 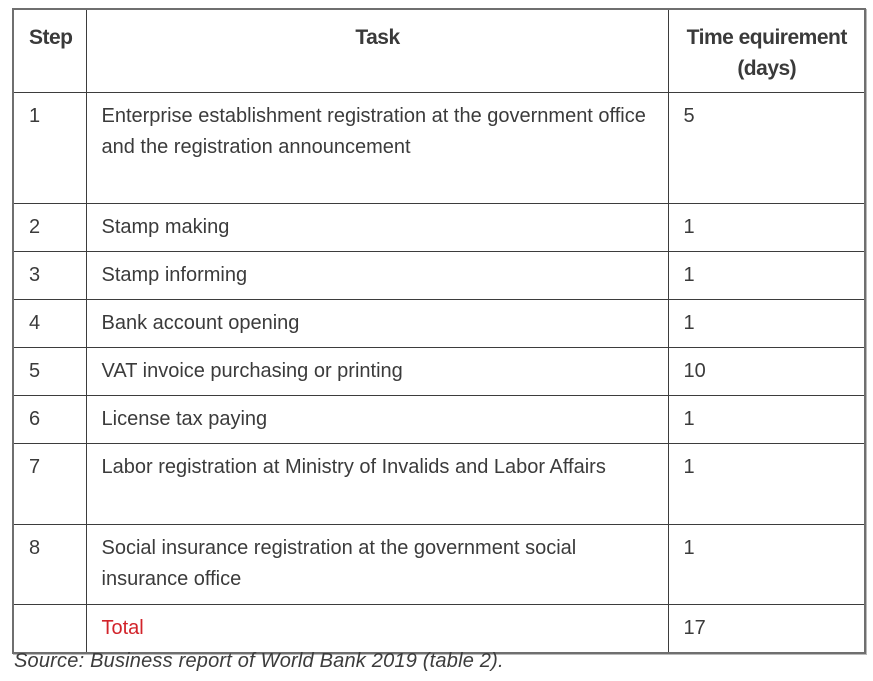 What do you see at coordinates (767, 68) in the screenshot?
I see `column-header-time-line2: (days)` at bounding box center [767, 68].